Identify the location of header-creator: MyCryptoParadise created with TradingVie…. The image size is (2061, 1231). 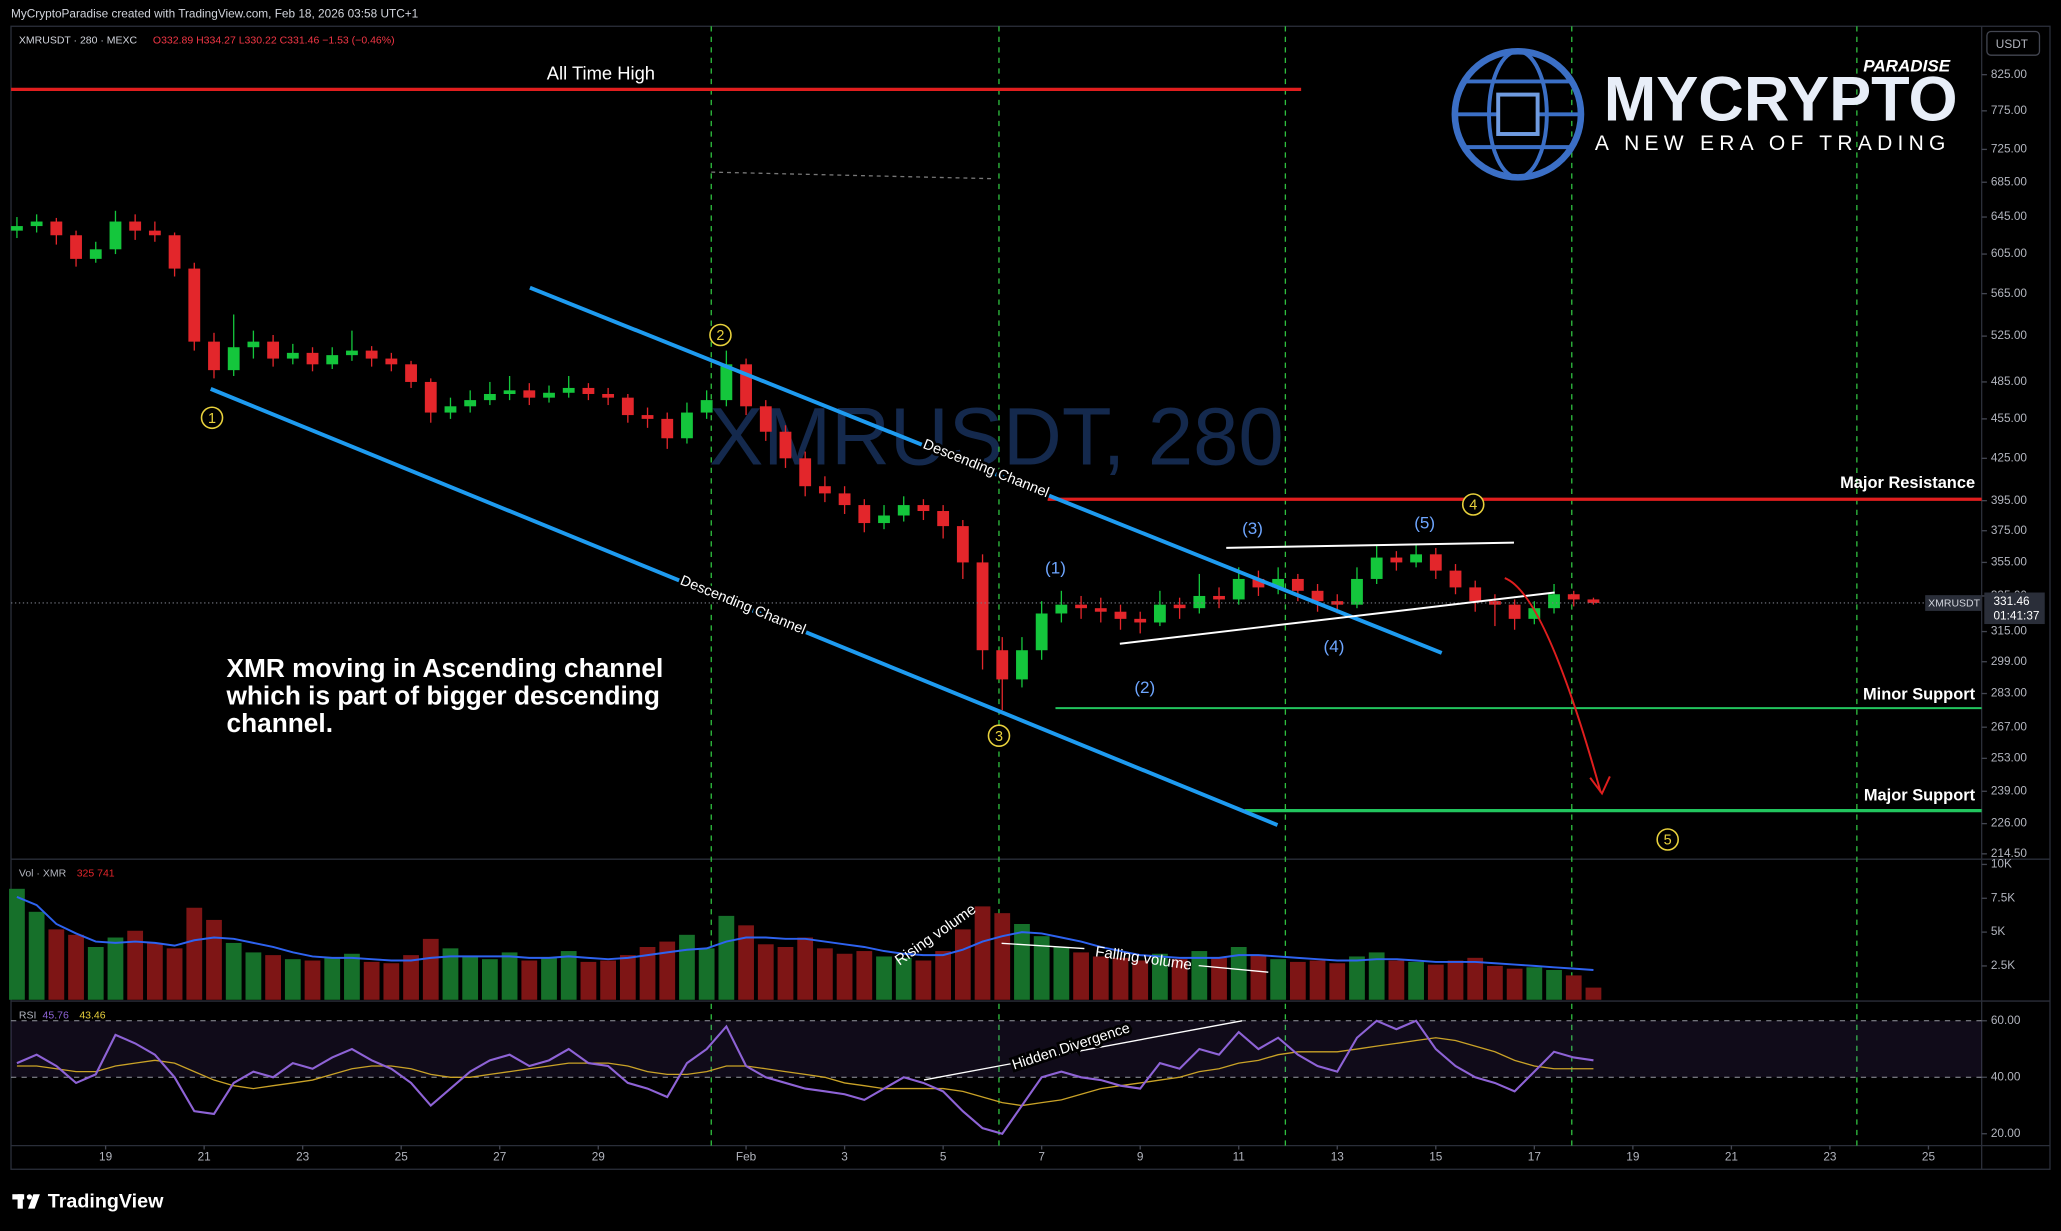
(214, 14).